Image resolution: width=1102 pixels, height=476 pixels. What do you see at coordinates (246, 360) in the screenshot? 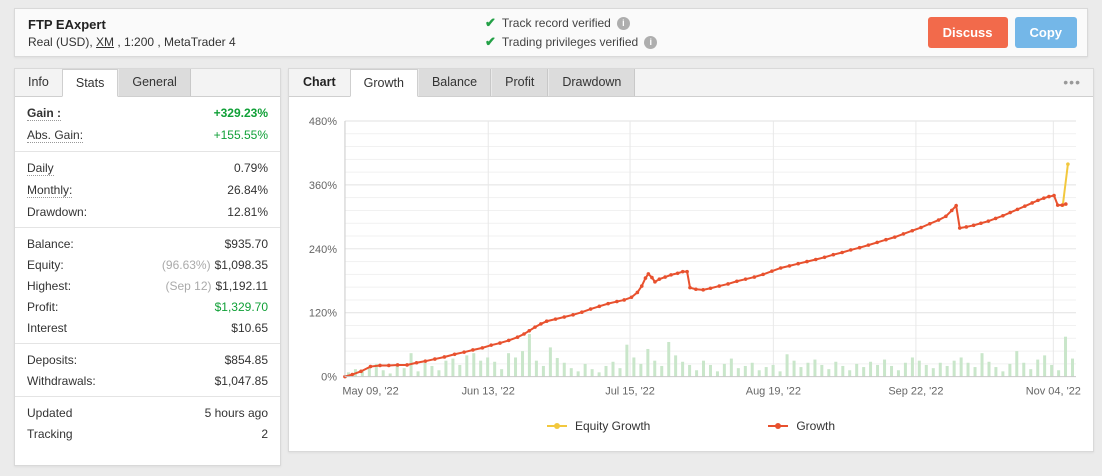
I see `deposits-value: $854.85` at bounding box center [246, 360].